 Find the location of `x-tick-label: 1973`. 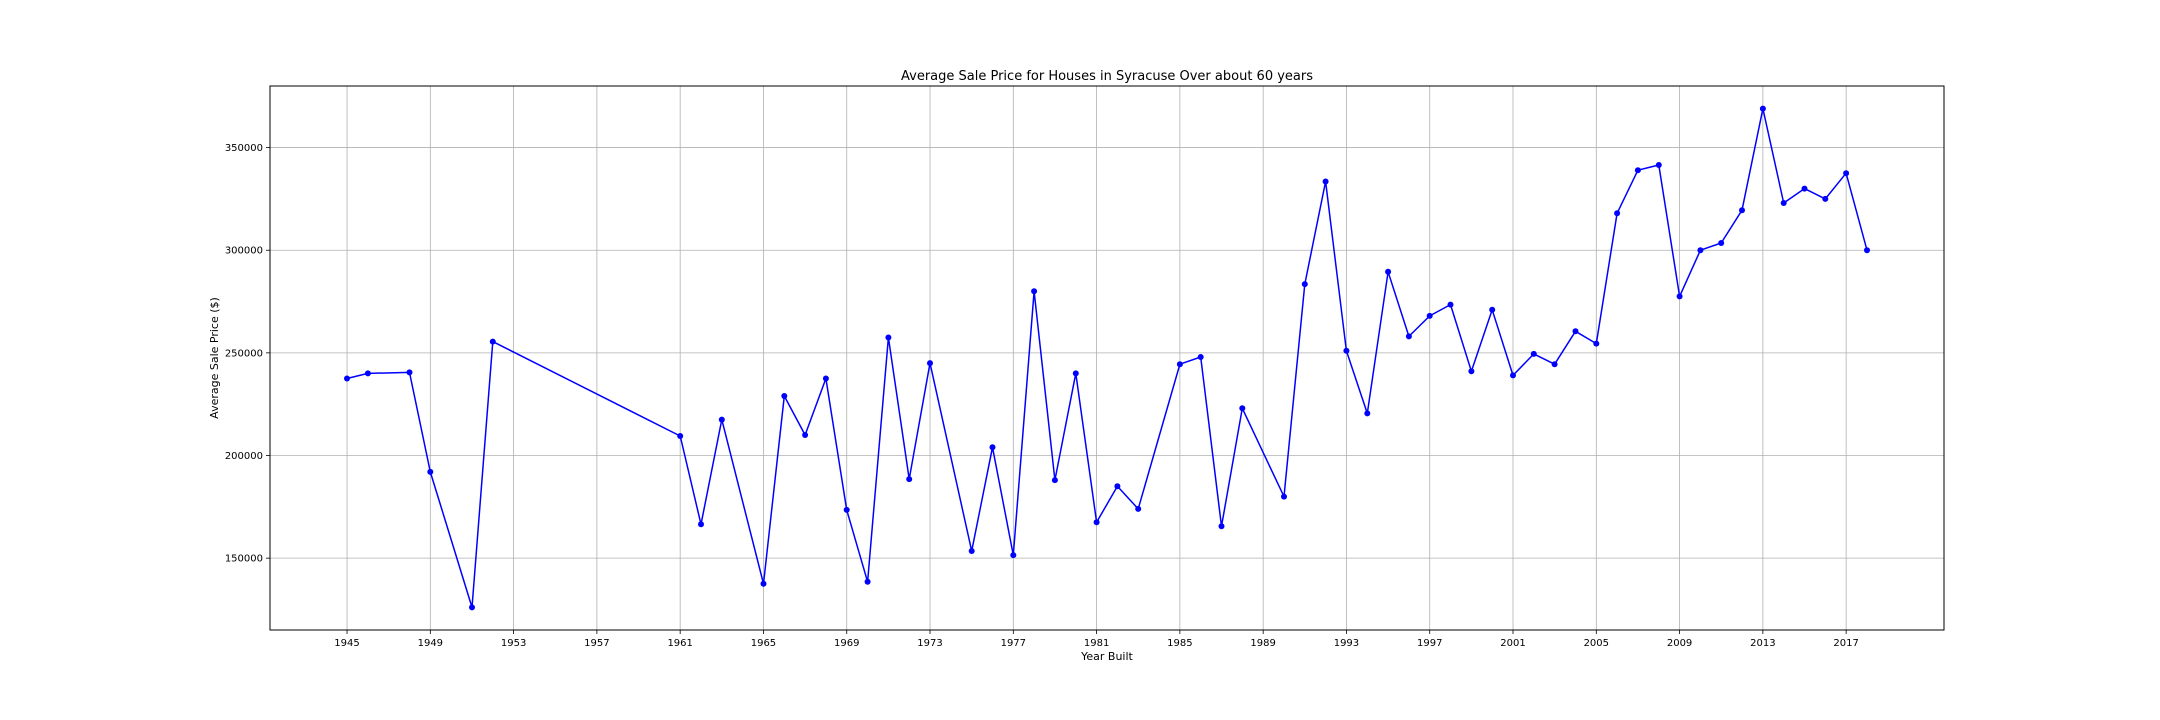

x-tick-label: 1973 is located at coordinates (929, 643).